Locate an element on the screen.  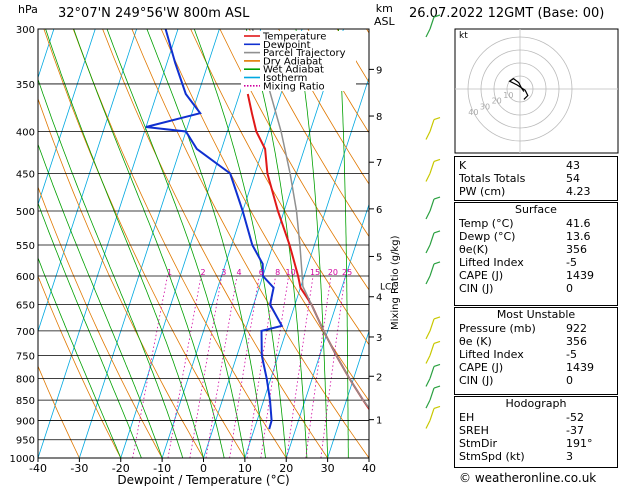
hodograph-row: SREH -37 is located at coordinates (536, 430).